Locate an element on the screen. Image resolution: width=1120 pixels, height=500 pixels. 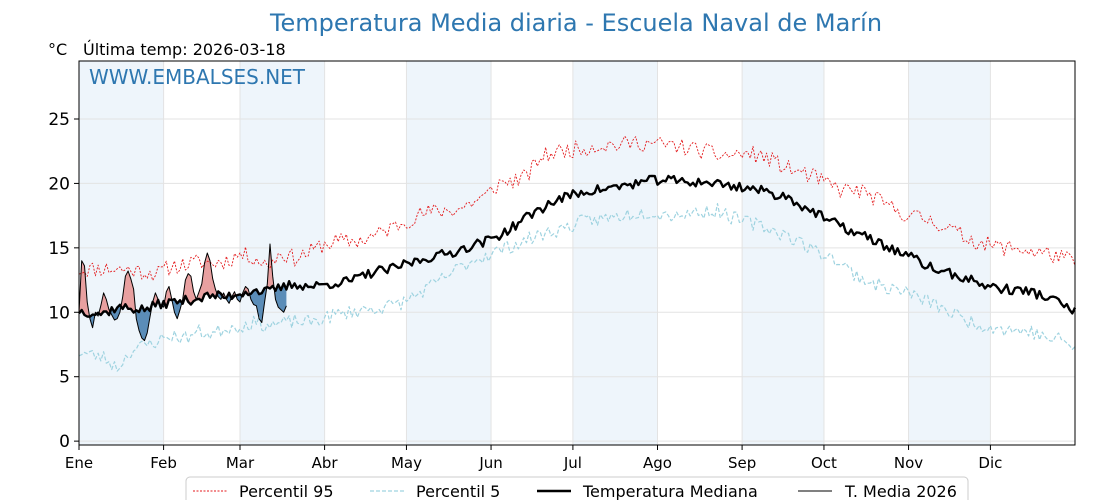
legend-label-median: Temperatura Mediana is located at coordinates (670, 491).